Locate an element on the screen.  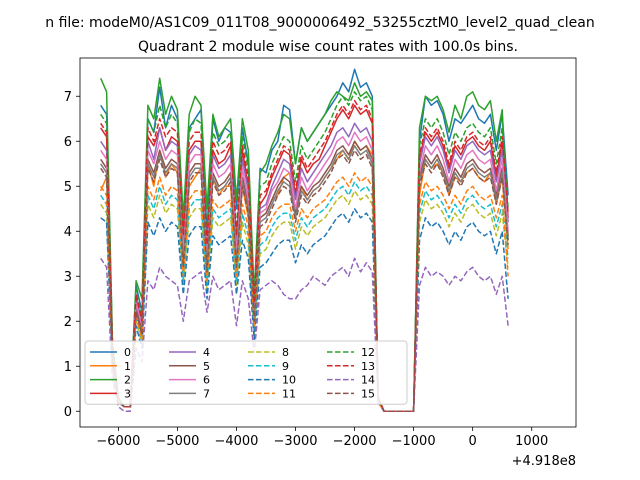
y-tick-label: 6 is located at coordinates (68, 142).